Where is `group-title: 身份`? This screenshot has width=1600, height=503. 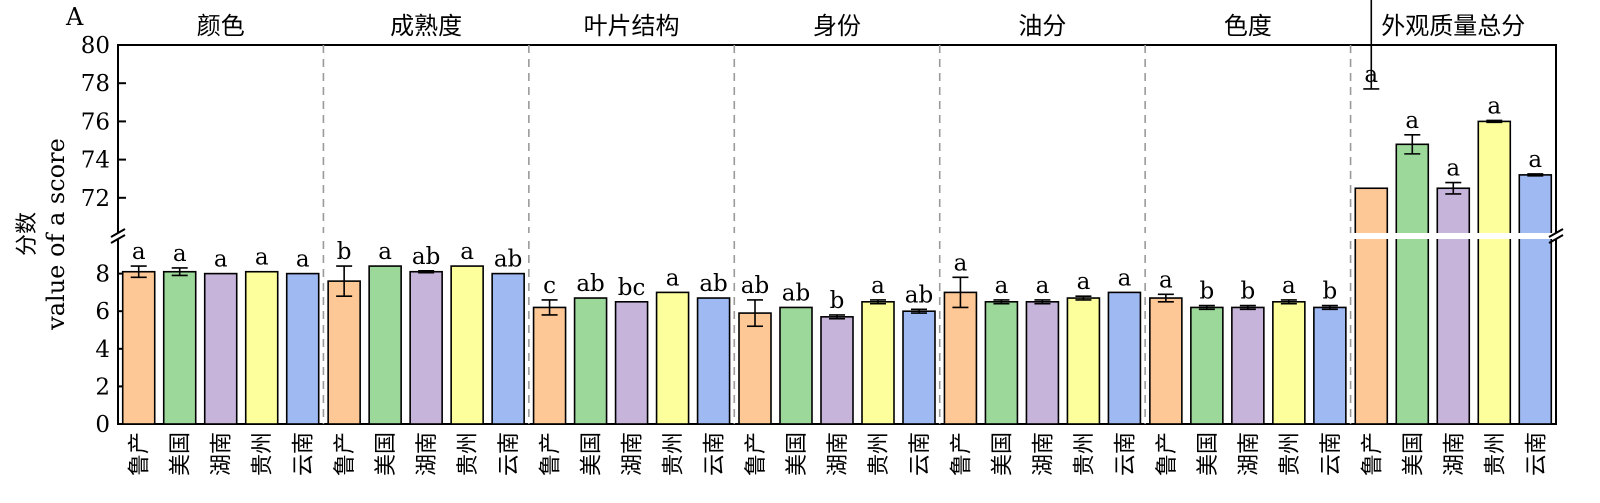 group-title: 身份 is located at coordinates (837, 26).